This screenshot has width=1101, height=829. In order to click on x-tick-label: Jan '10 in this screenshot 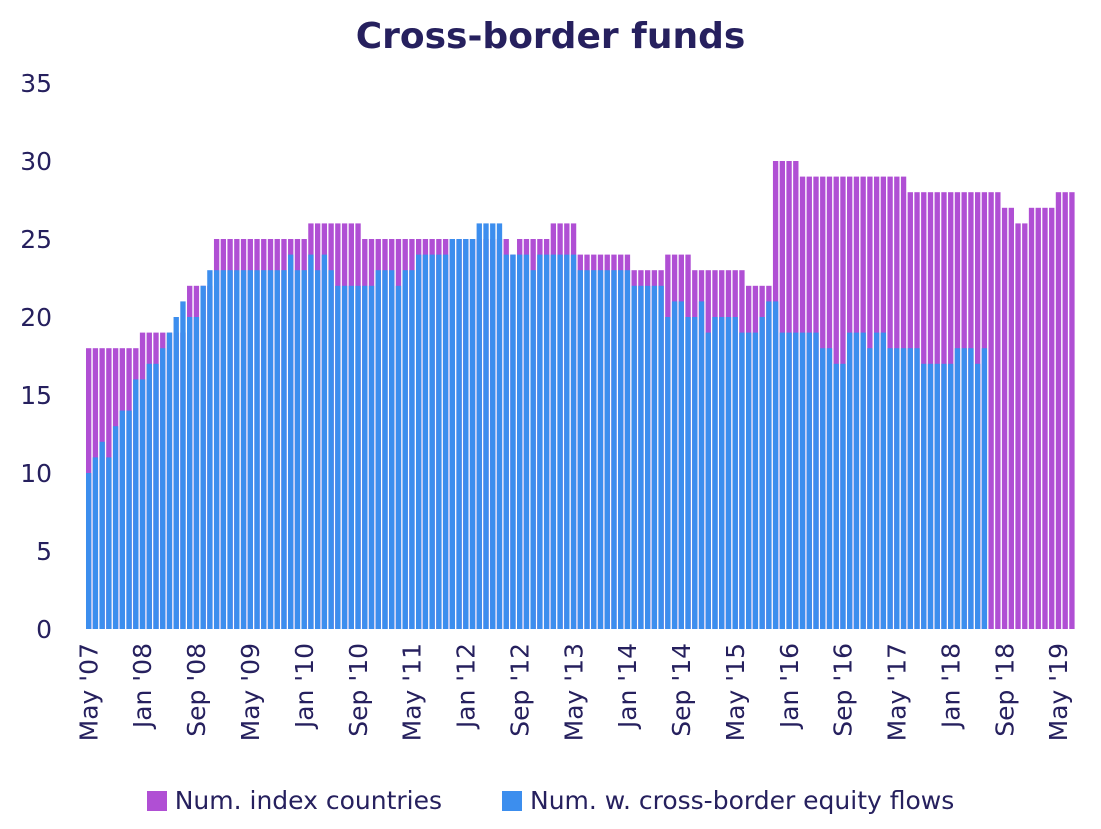, I will do `click(304, 686)`.